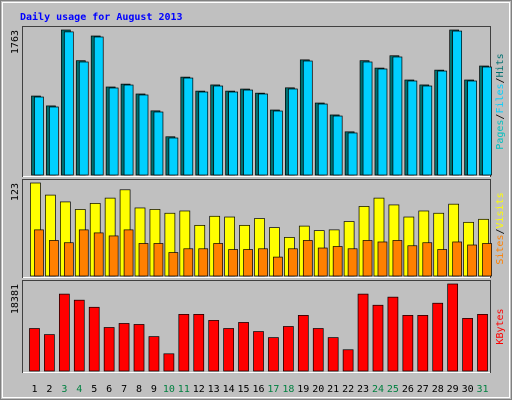  I want to click on x-tick-label: 16, so click(258, 389).